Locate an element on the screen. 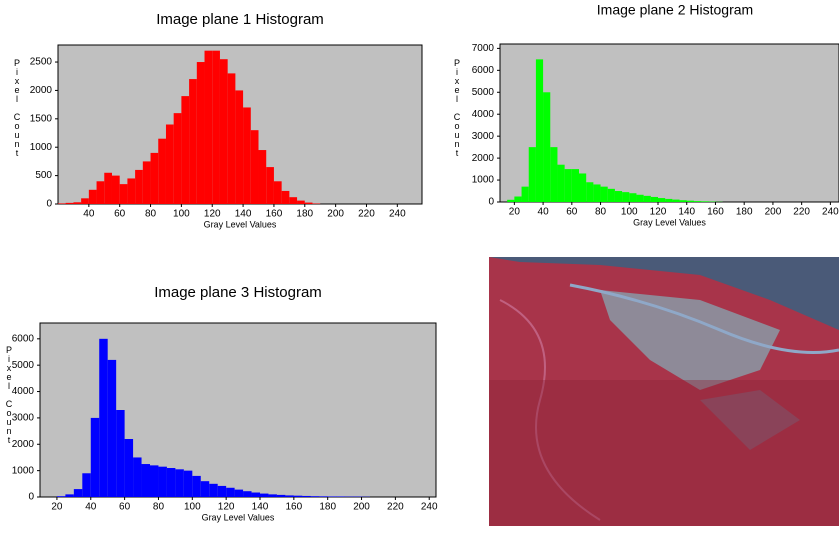 Image resolution: width=839 pixels, height=535 pixels. y-tick-label: 4000 is located at coordinates (23, 391).